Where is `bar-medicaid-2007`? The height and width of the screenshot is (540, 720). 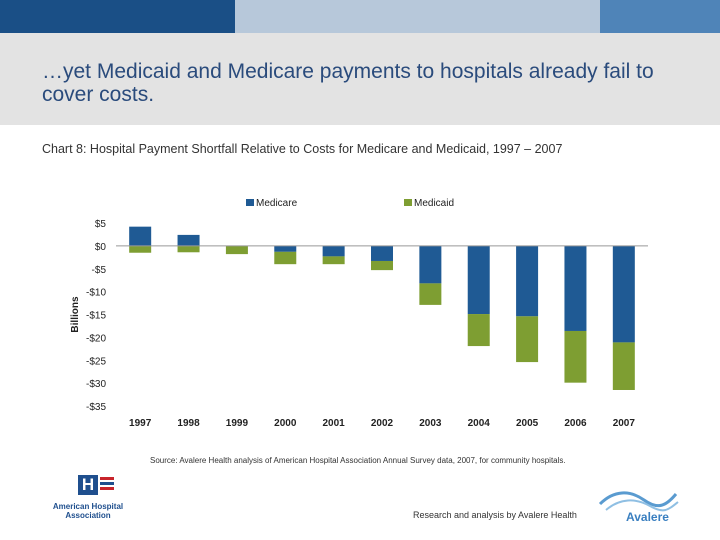 bar-medicaid-2007 is located at coordinates (623, 366).